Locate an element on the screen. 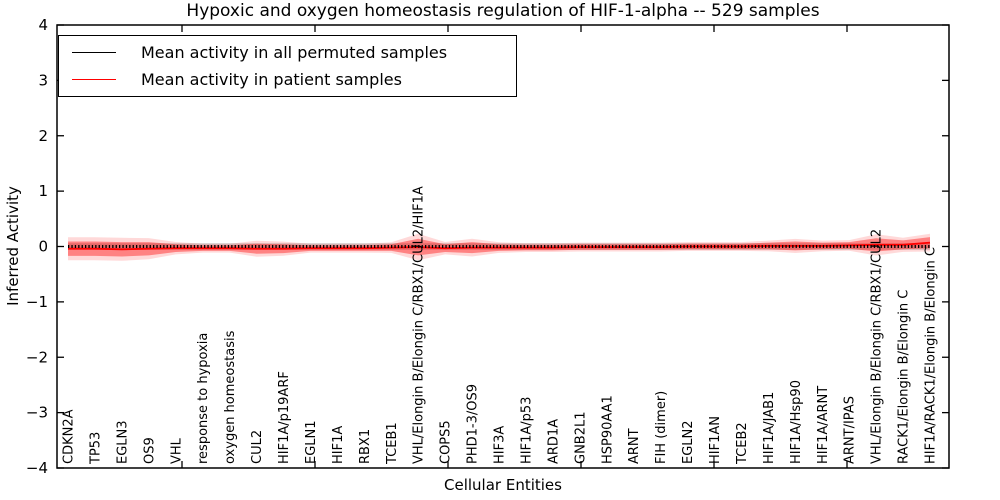 The width and height of the screenshot is (1000, 500). x-category-label: ARNT is located at coordinates (634, 446).